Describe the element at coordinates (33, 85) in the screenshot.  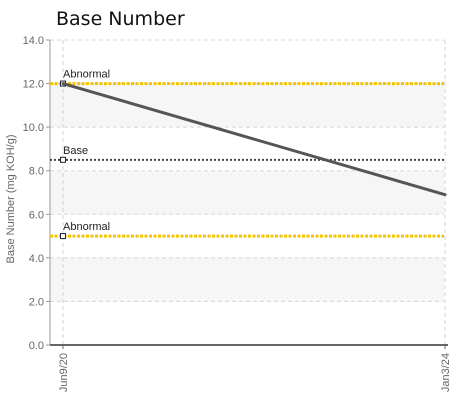
I see `y-tick-label: 12.0` at that location.